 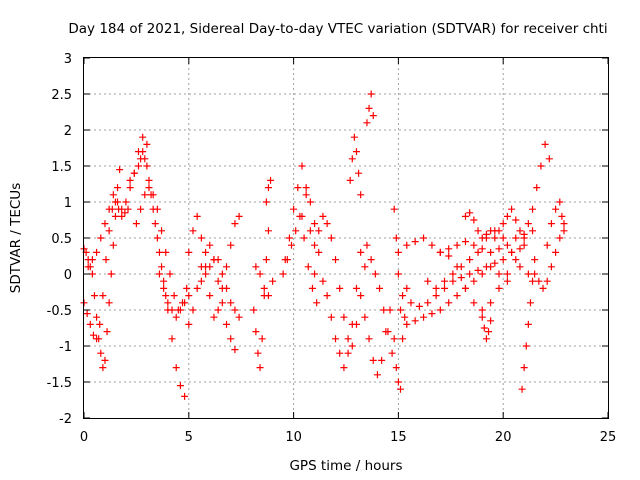 What do you see at coordinates (189, 437) in the screenshot?
I see `x-tick-label: 5` at bounding box center [189, 437].